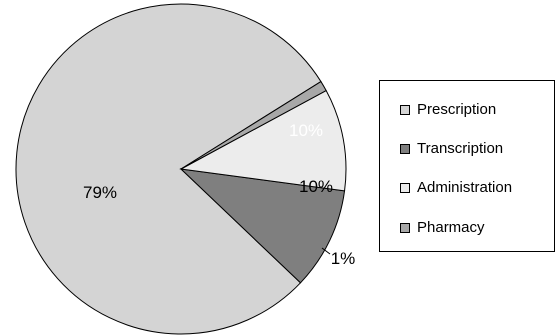  What do you see at coordinates (405, 187) in the screenshot?
I see `legend-swatch-administration` at bounding box center [405, 187].